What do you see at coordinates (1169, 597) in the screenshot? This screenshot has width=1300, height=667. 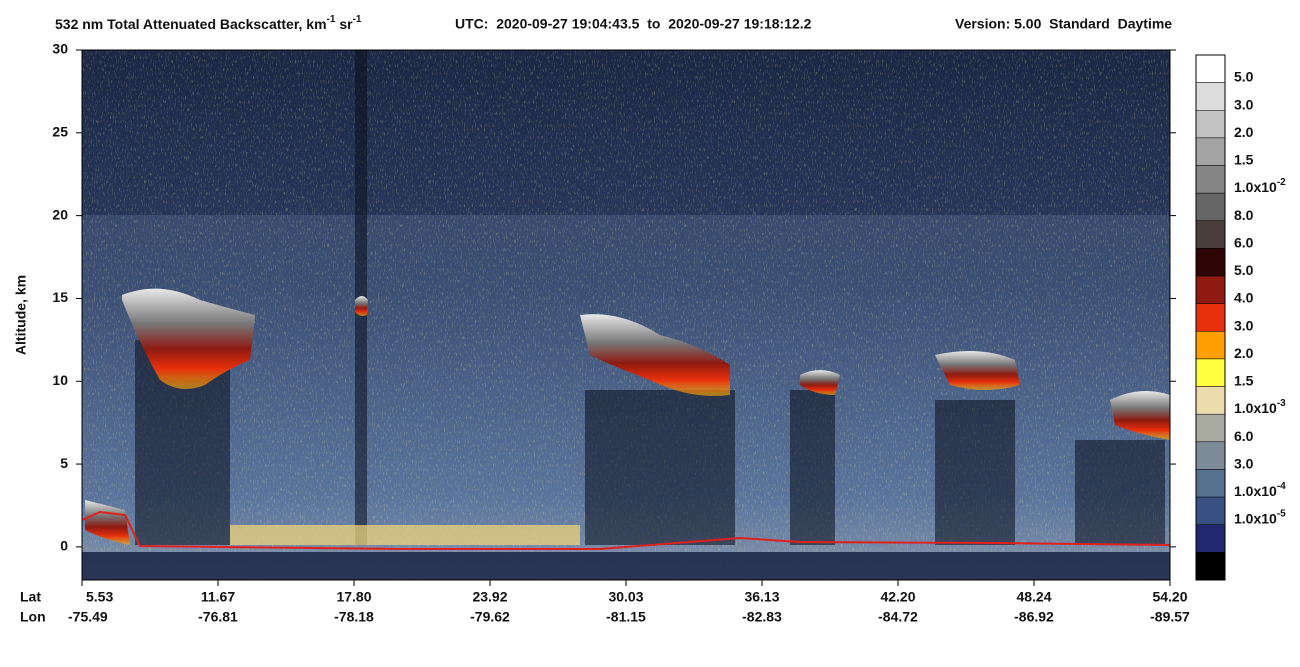 I see `lat-label: 54.20` at bounding box center [1169, 597].